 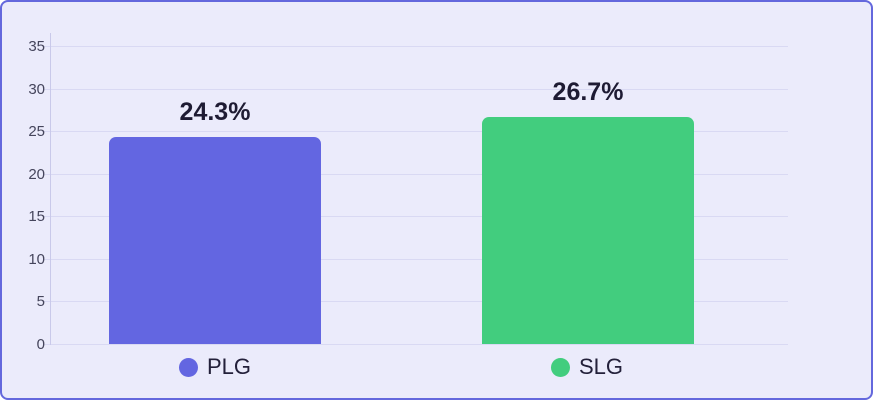 What do you see at coordinates (40, 344) in the screenshot?
I see `y-tick-label: 0` at bounding box center [40, 344].